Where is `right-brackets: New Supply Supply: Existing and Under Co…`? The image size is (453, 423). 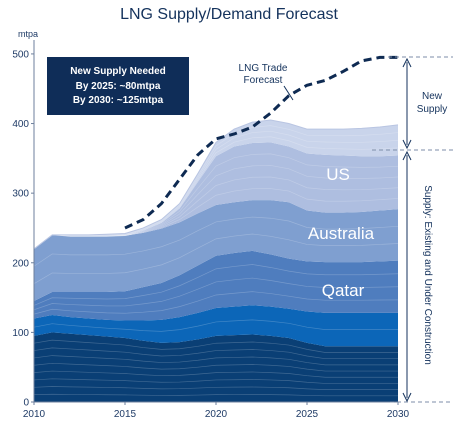
right-brackets: New Supply Supply: Existing and Under Co… is located at coordinates (412, 229).